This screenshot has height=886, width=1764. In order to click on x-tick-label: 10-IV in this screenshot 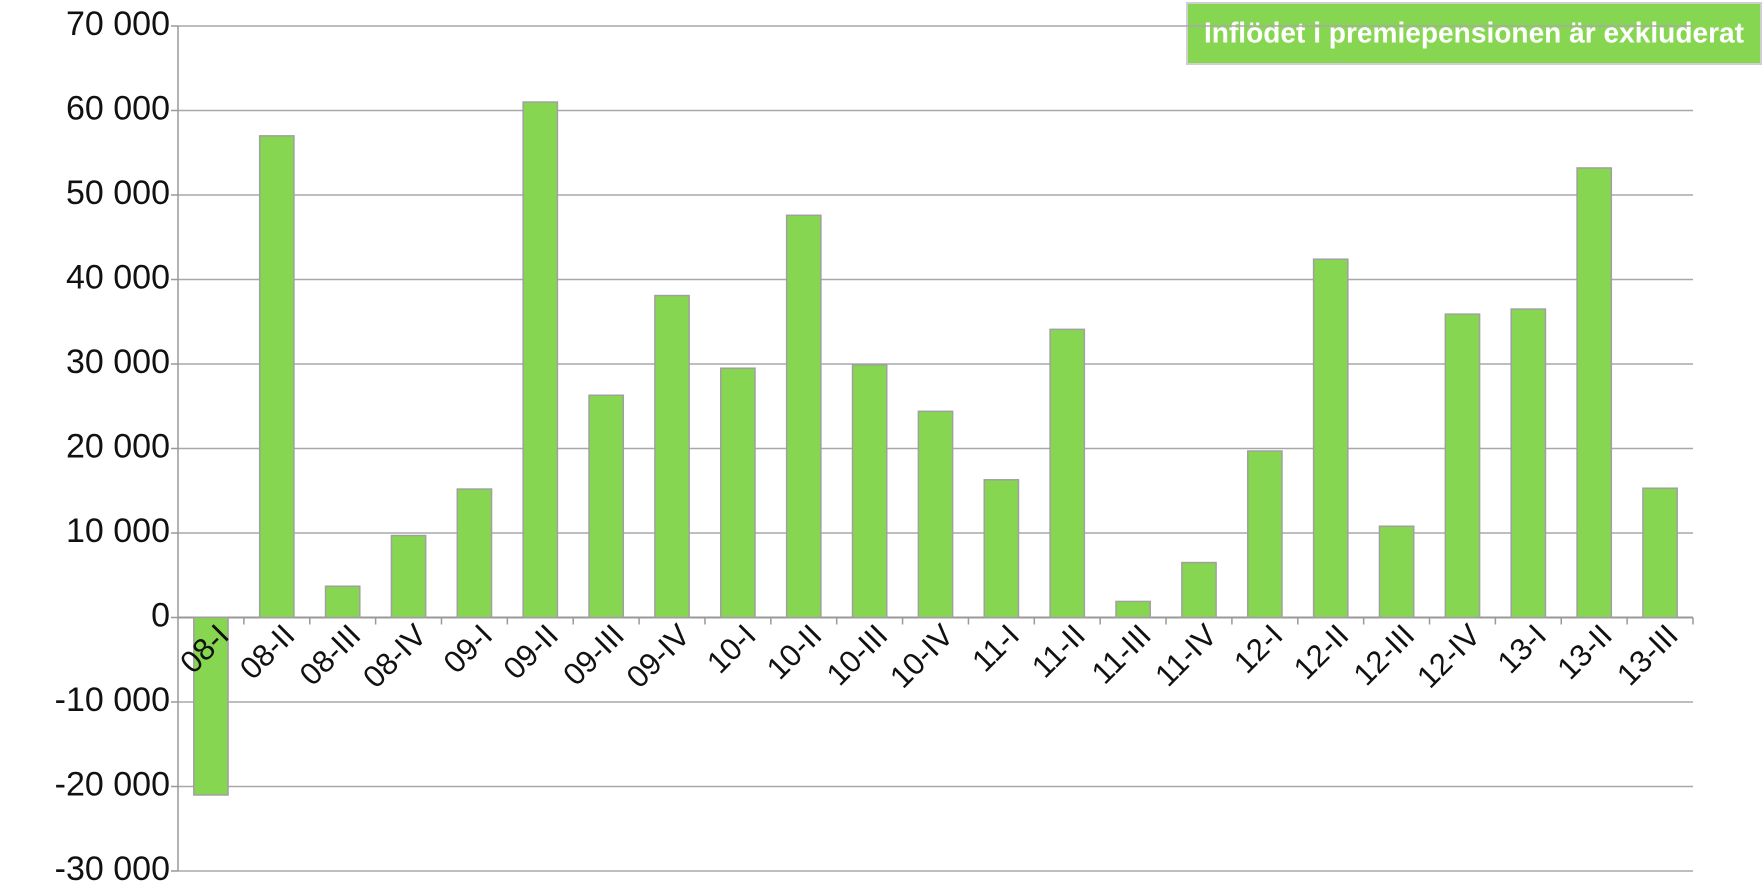, I will do `click(921, 655)`.